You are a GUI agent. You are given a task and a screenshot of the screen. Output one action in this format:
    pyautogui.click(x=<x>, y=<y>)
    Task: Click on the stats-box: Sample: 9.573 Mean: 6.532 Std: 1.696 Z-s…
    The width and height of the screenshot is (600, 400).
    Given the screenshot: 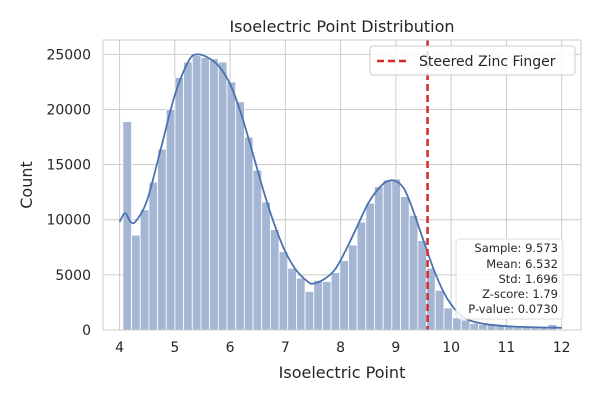 What is the action you would take?
    pyautogui.click(x=509, y=279)
    